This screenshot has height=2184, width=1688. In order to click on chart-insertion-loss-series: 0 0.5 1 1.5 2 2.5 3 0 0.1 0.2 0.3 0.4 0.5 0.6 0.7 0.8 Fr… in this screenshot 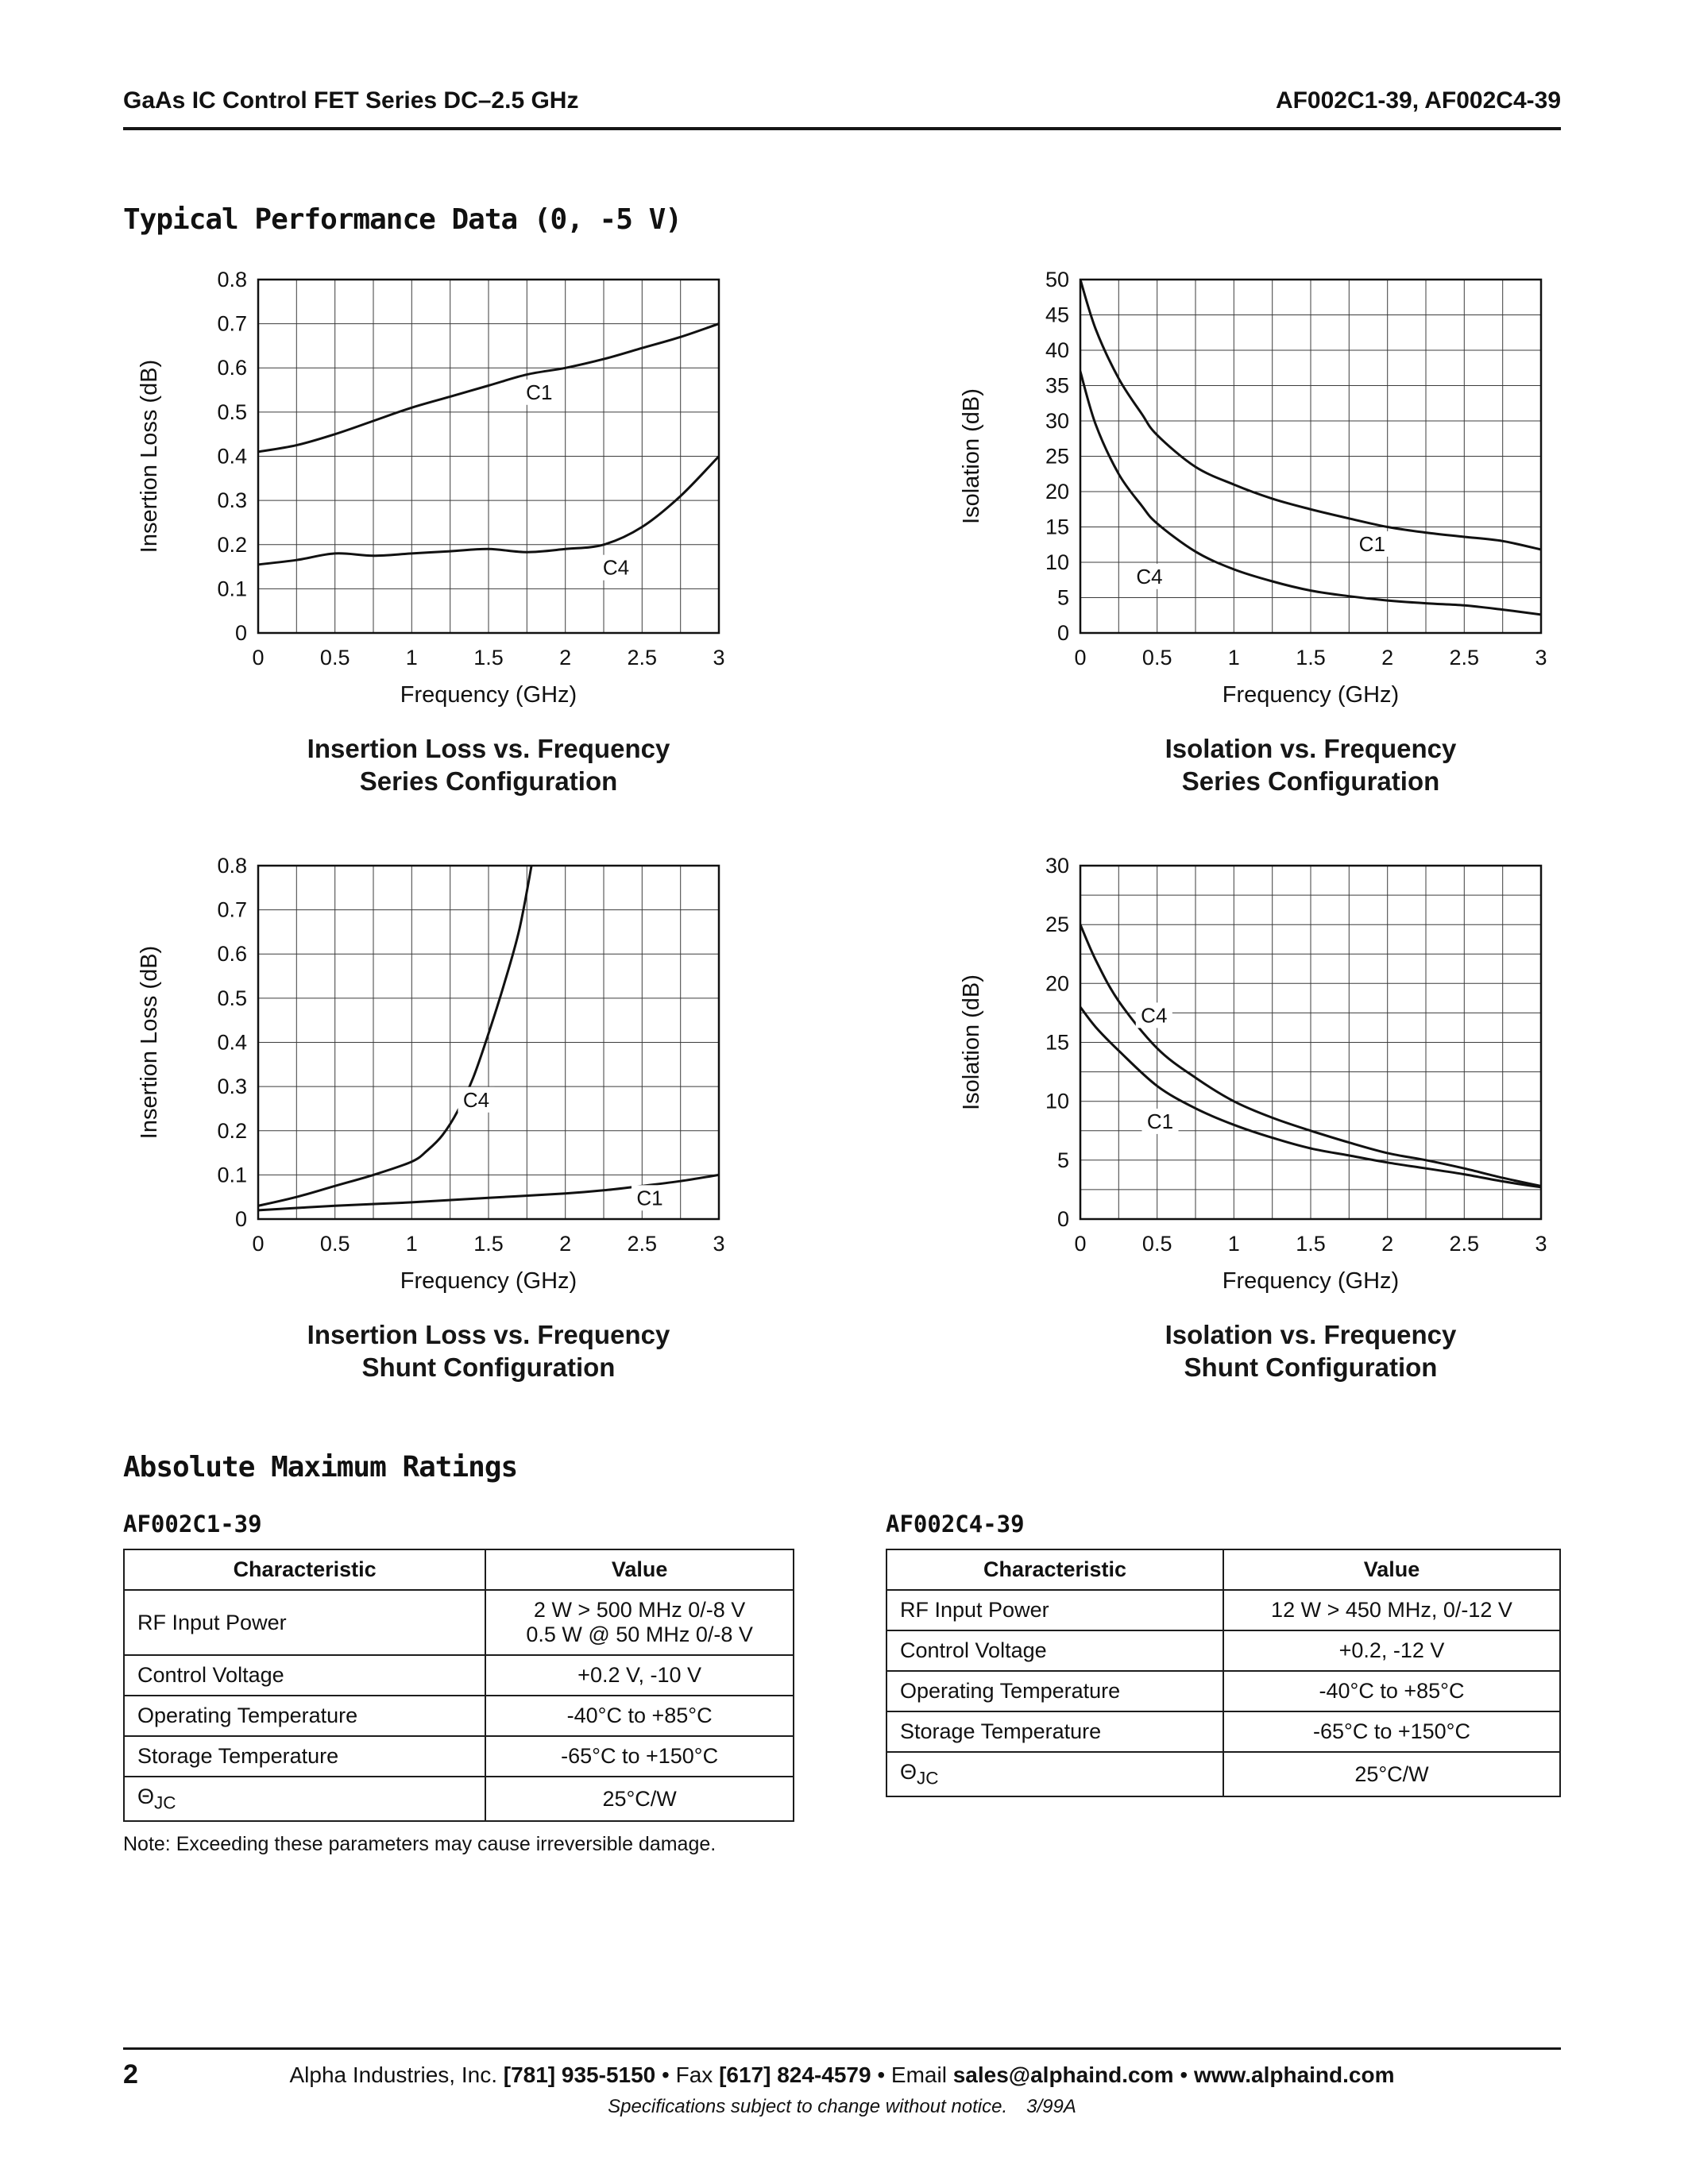, I will do `click(431, 488)`.